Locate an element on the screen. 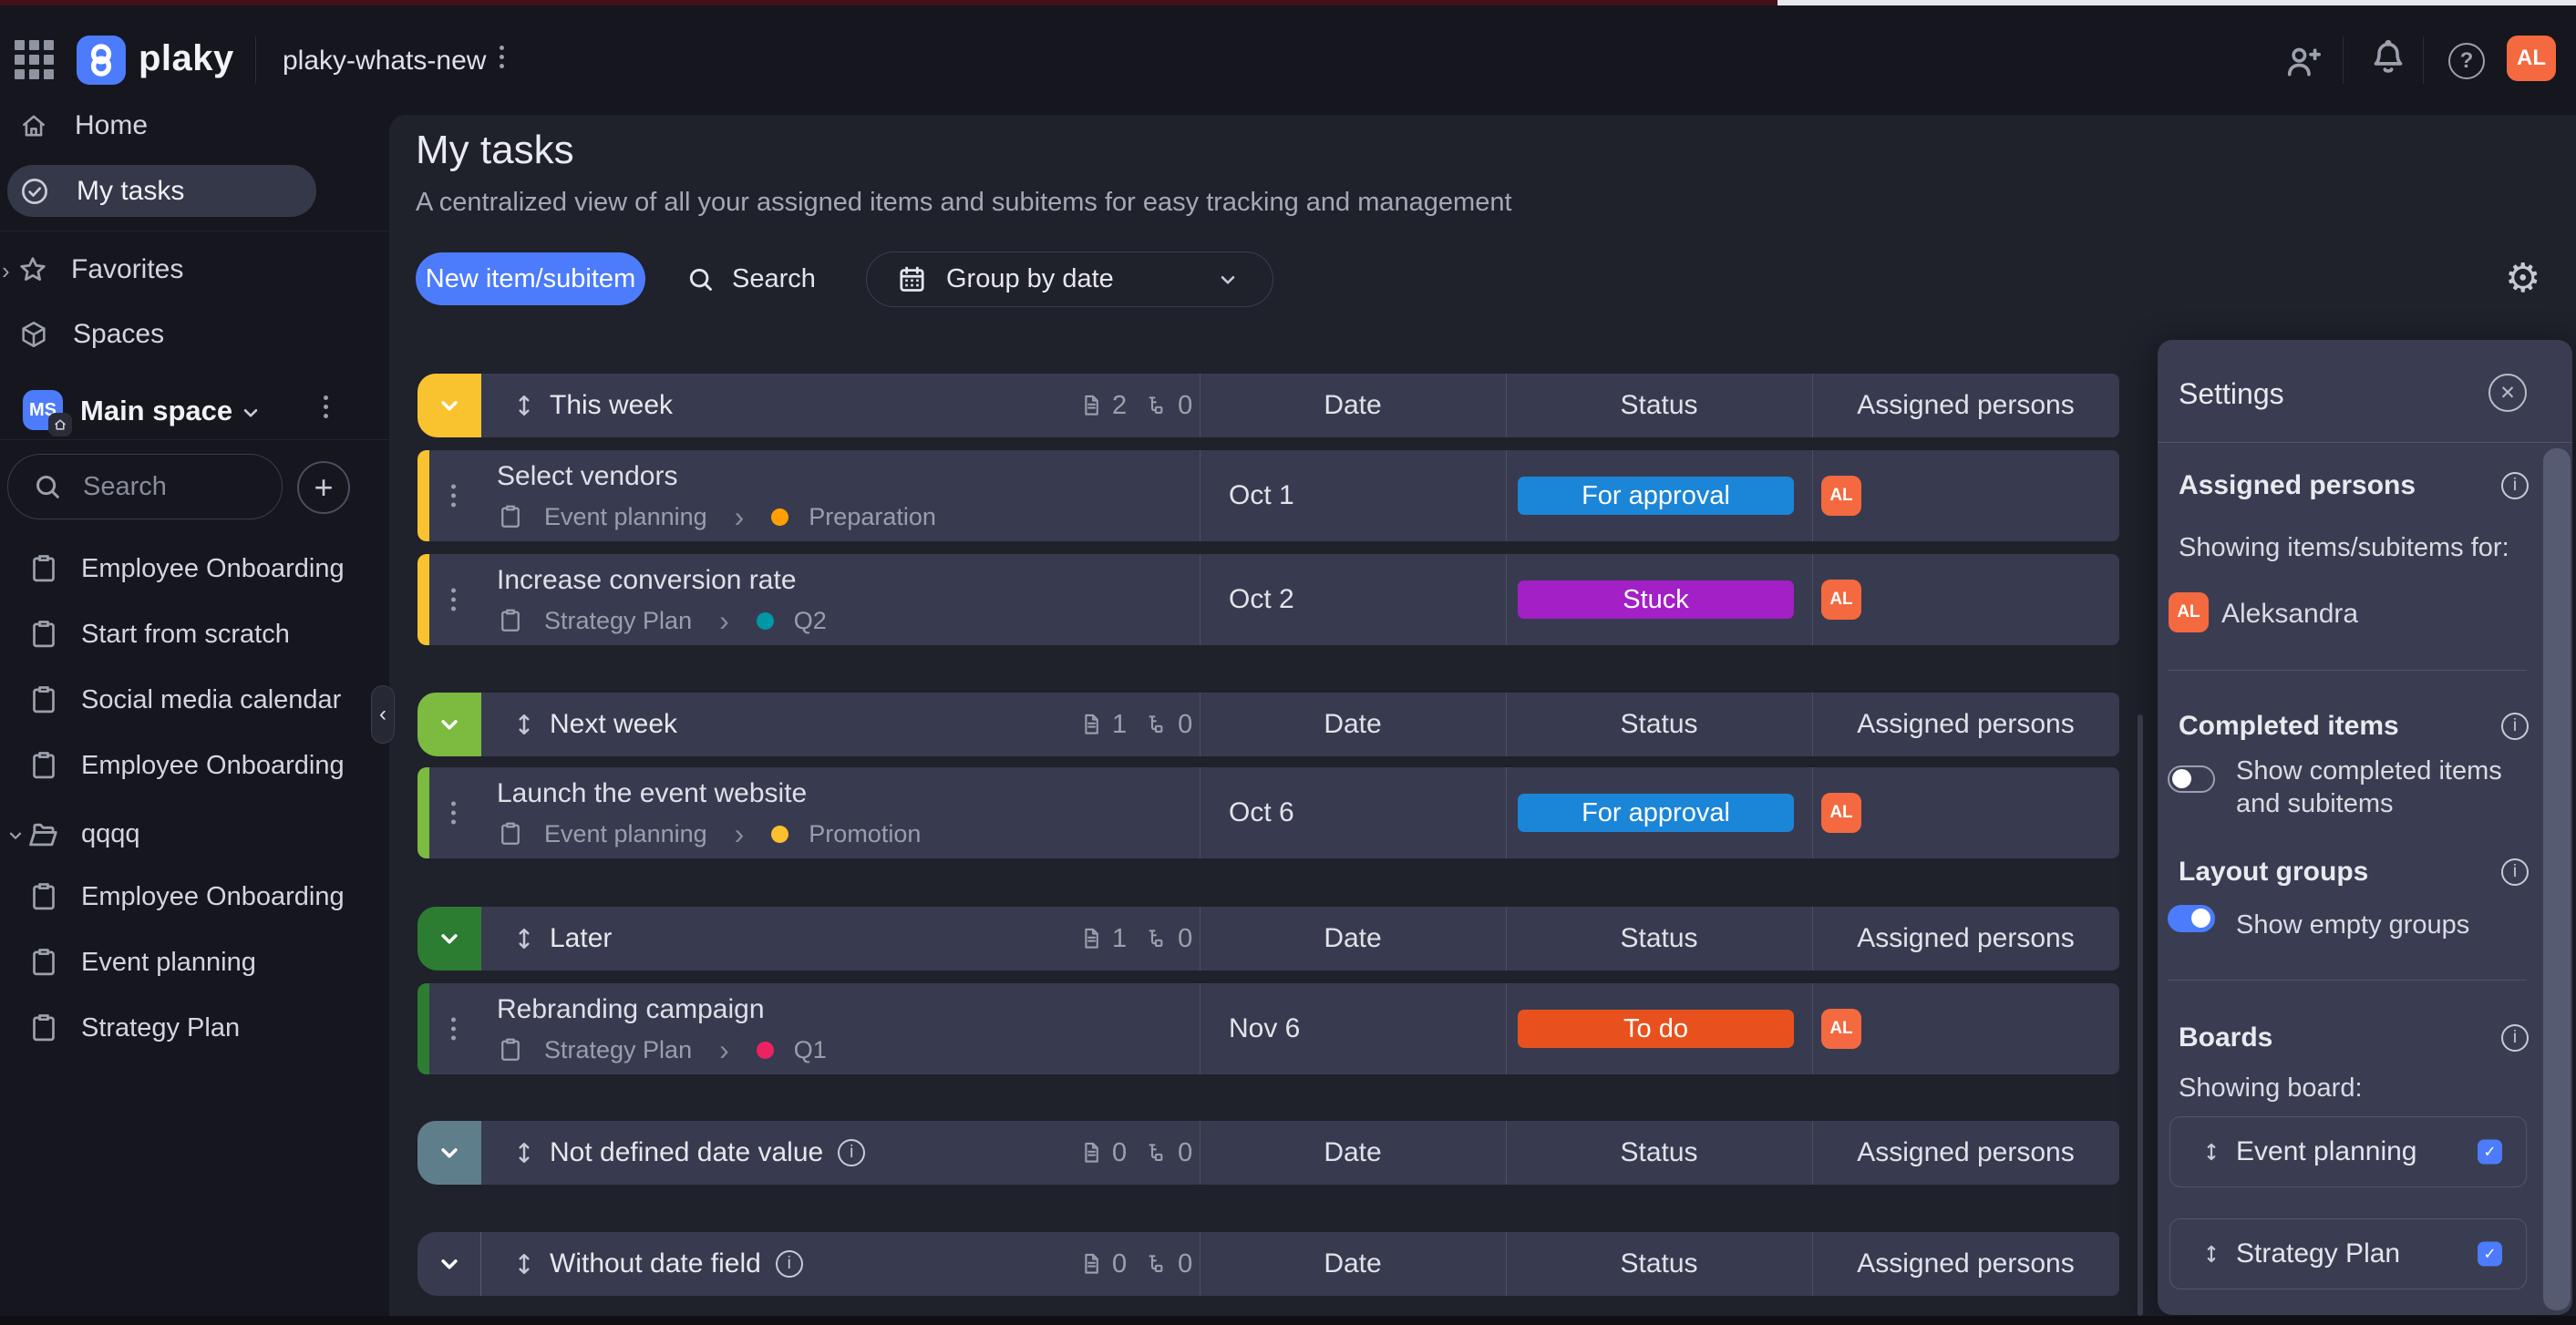  column-header-date: Date is located at coordinates (1353, 1263).